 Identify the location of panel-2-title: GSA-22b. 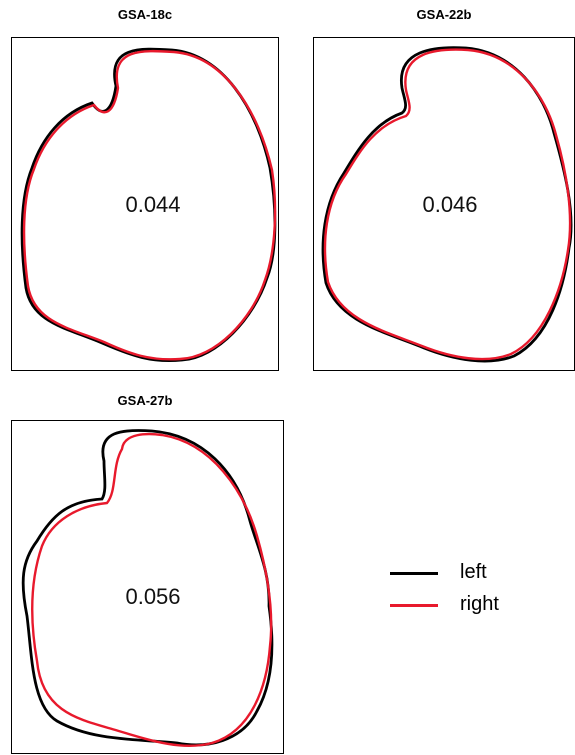
(444, 14).